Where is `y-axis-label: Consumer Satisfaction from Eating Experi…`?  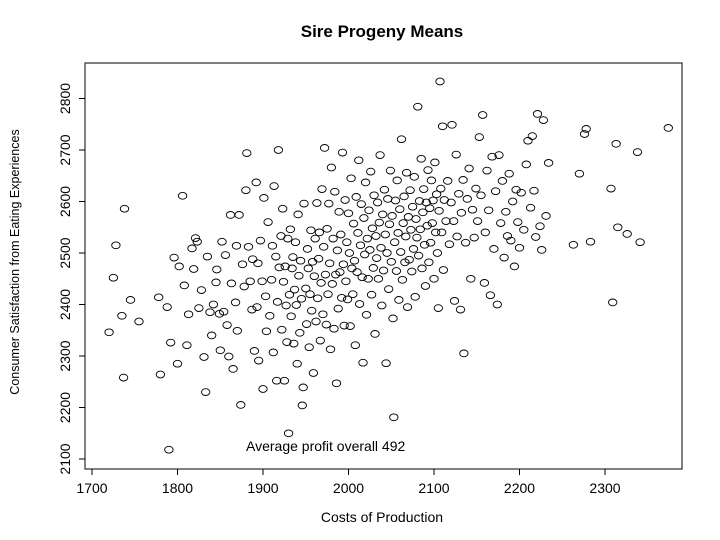
y-axis-label: Consumer Satisfaction from Eating Experi… is located at coordinates (15, 261).